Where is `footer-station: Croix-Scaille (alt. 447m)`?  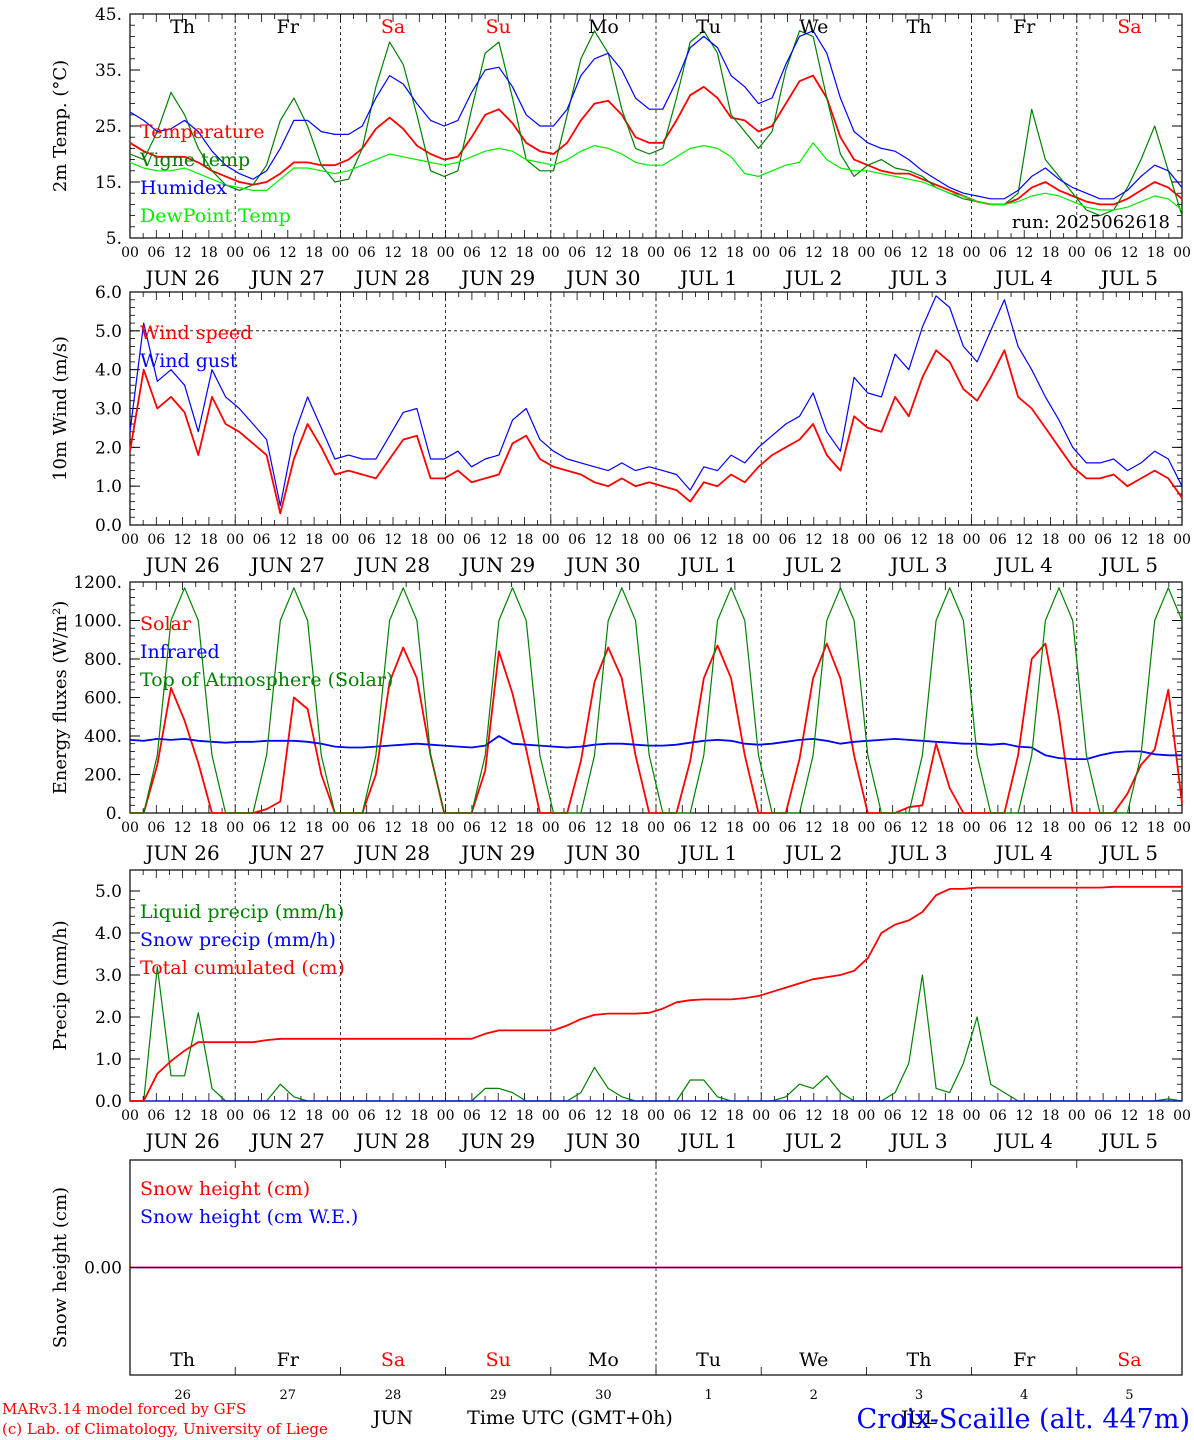
footer-station: Croix-Scaille (alt. 447m) is located at coordinates (1023, 1419).